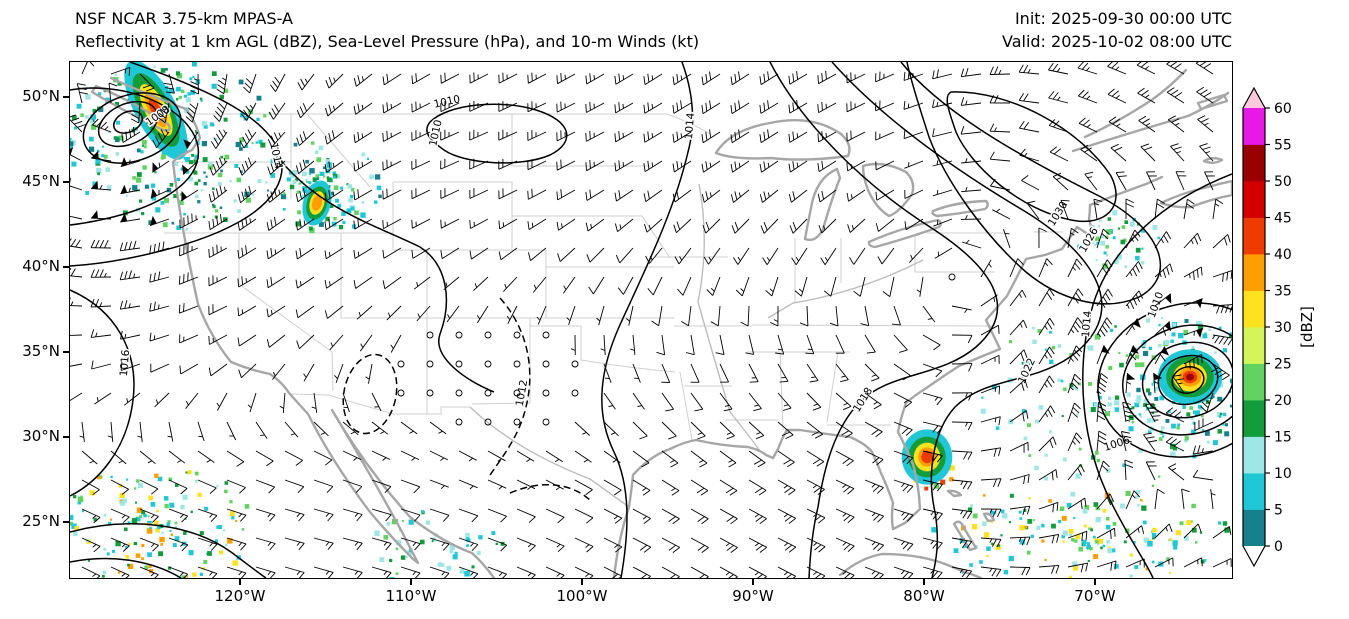 This screenshot has height=619, width=1349. I want to click on lon-tick-label: 90°W, so click(753, 596).